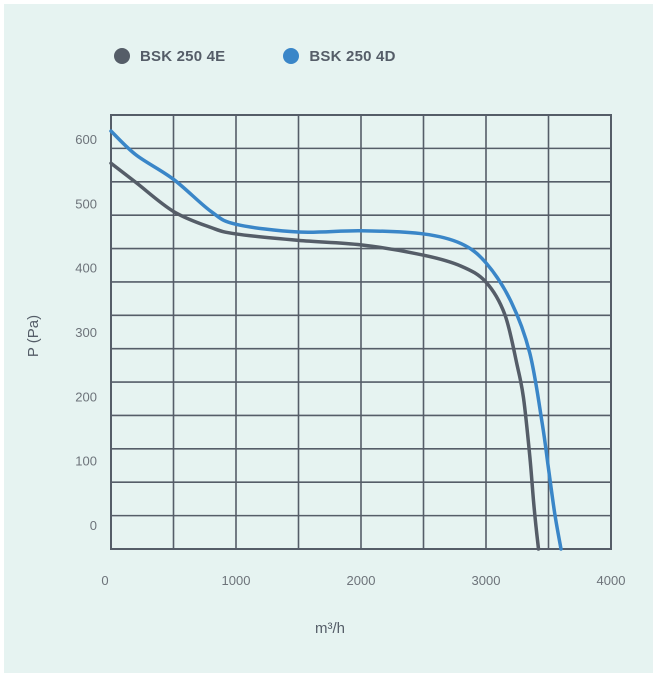  Describe the element at coordinates (352, 56) in the screenshot. I see `legend-label-4d: BSK 250 4D` at that location.